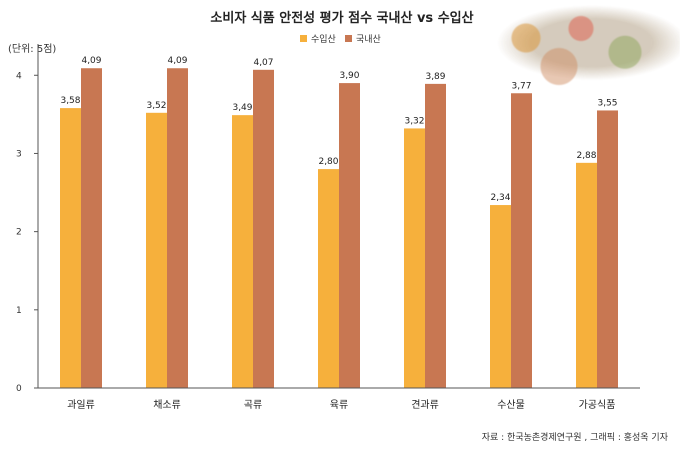 Image resolution: width=680 pixels, height=450 pixels. What do you see at coordinates (19, 233) in the screenshot?
I see `y-tick-label: 2` at bounding box center [19, 233].